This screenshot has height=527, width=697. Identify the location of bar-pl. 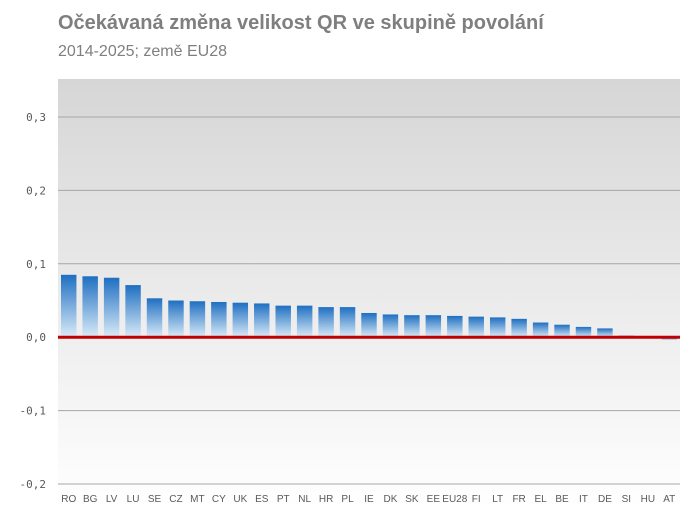
(347, 322).